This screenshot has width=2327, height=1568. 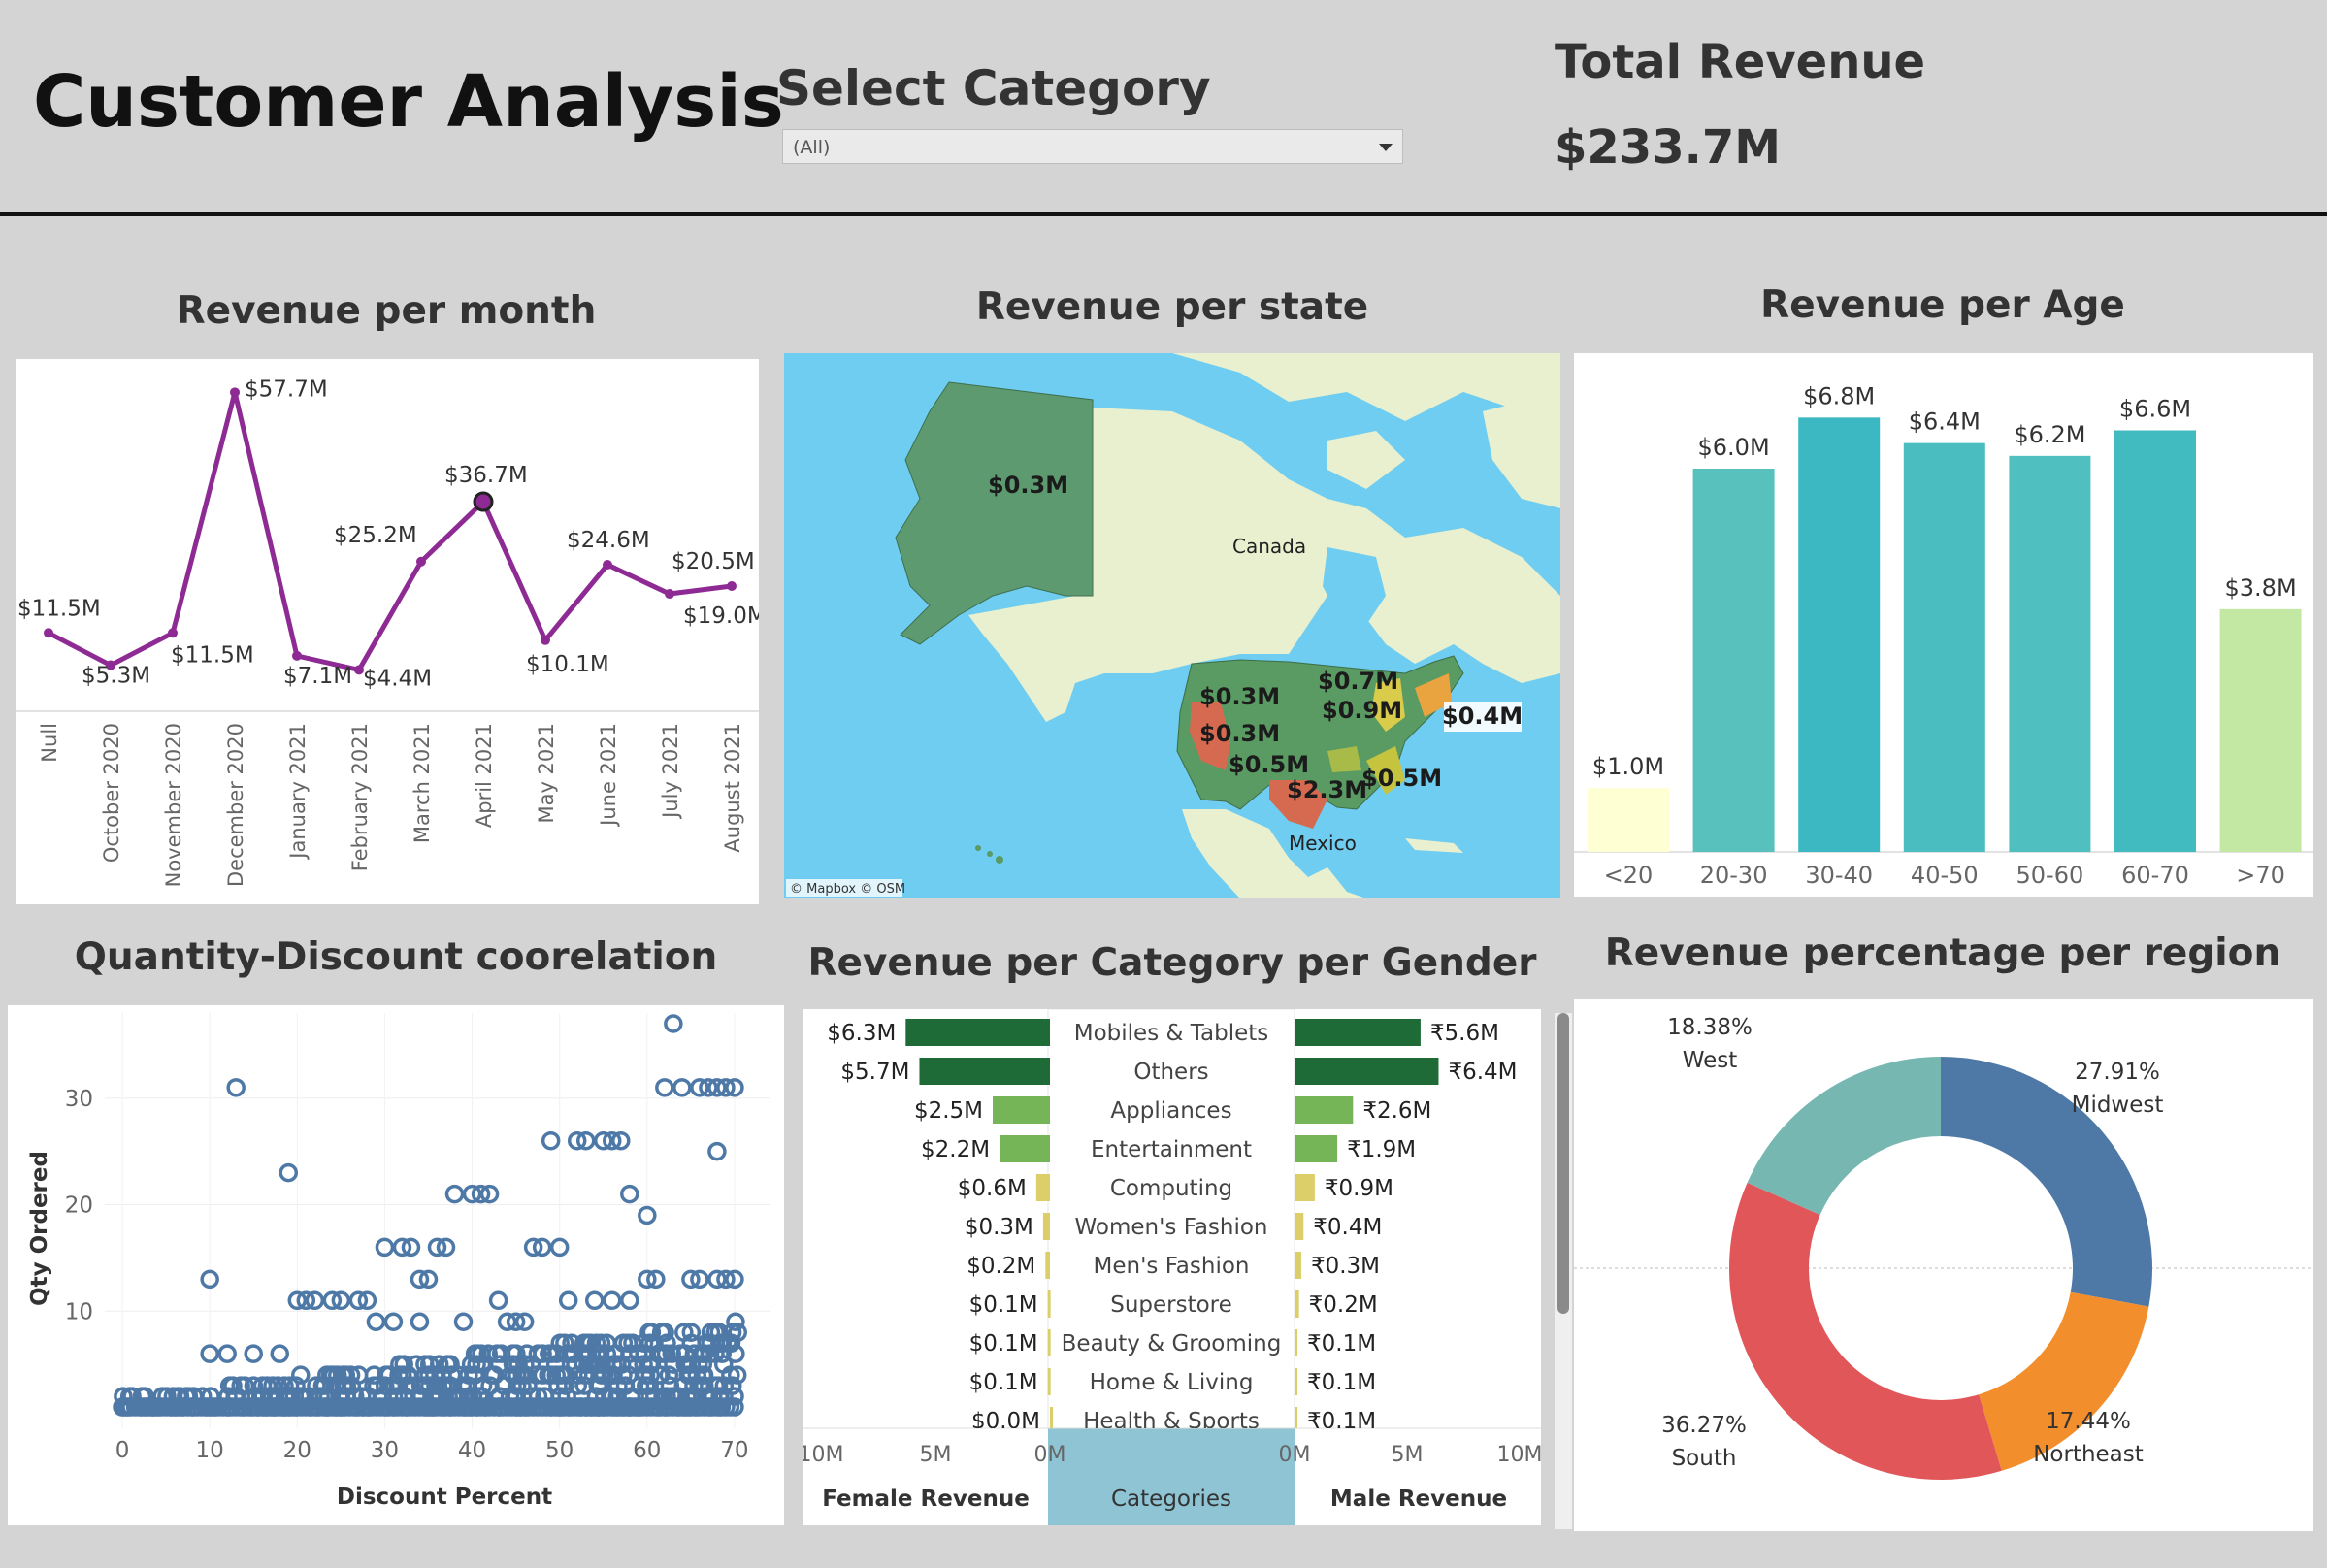 I want to click on age-bar-label: $6.6M, so click(x=2155, y=409).